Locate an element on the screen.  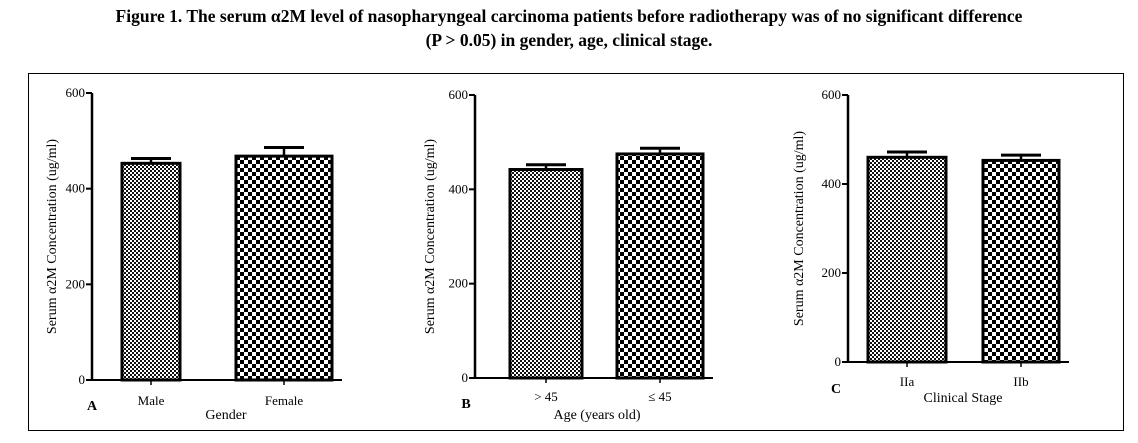
x-tick-label: ≤ 45 is located at coordinates (659, 396).